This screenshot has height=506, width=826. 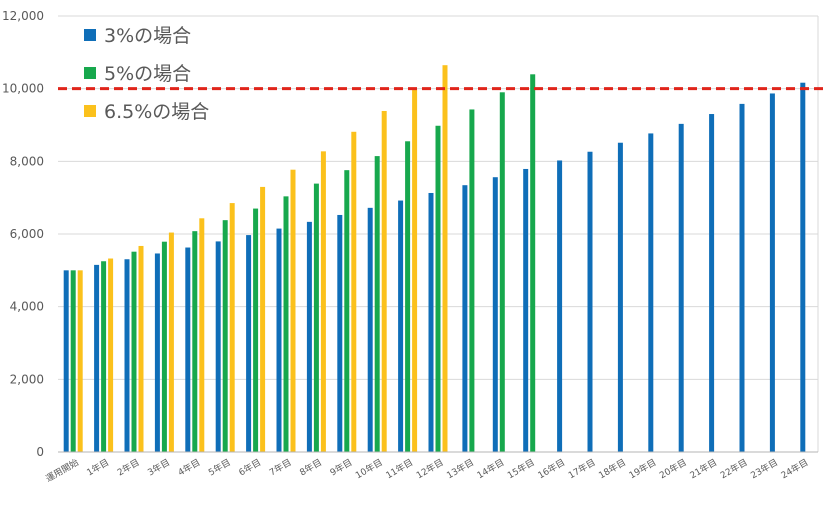 What do you see at coordinates (430, 468) in the screenshot?
I see `x-tick-label: 12年目` at bounding box center [430, 468].